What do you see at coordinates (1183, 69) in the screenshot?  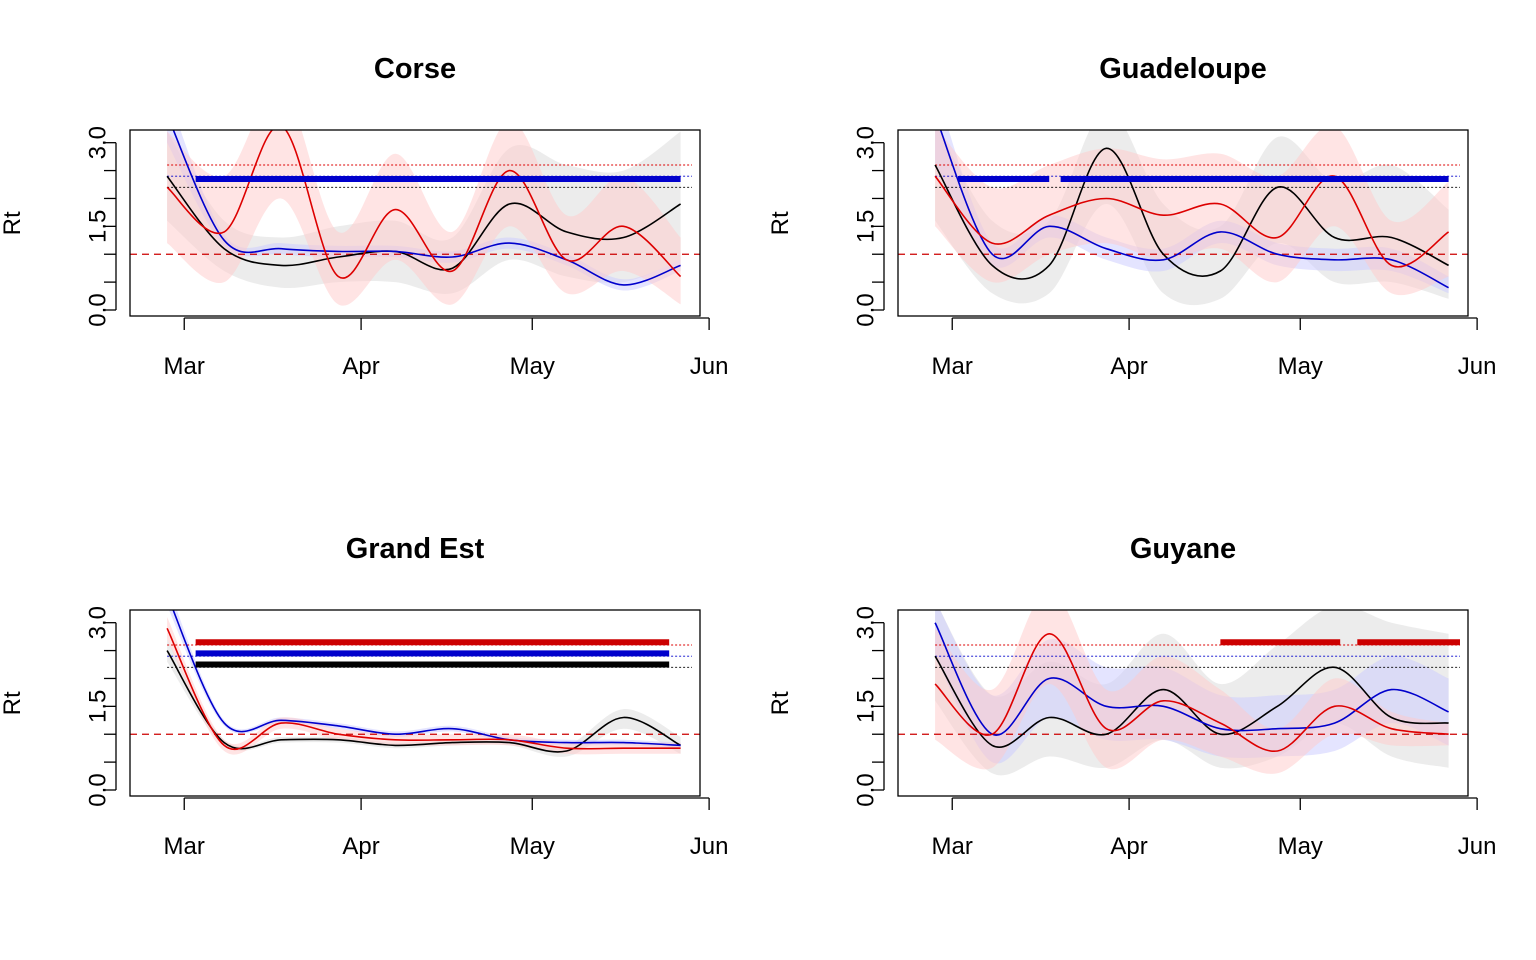 I see `panel-title: Guadeloupe` at bounding box center [1183, 69].